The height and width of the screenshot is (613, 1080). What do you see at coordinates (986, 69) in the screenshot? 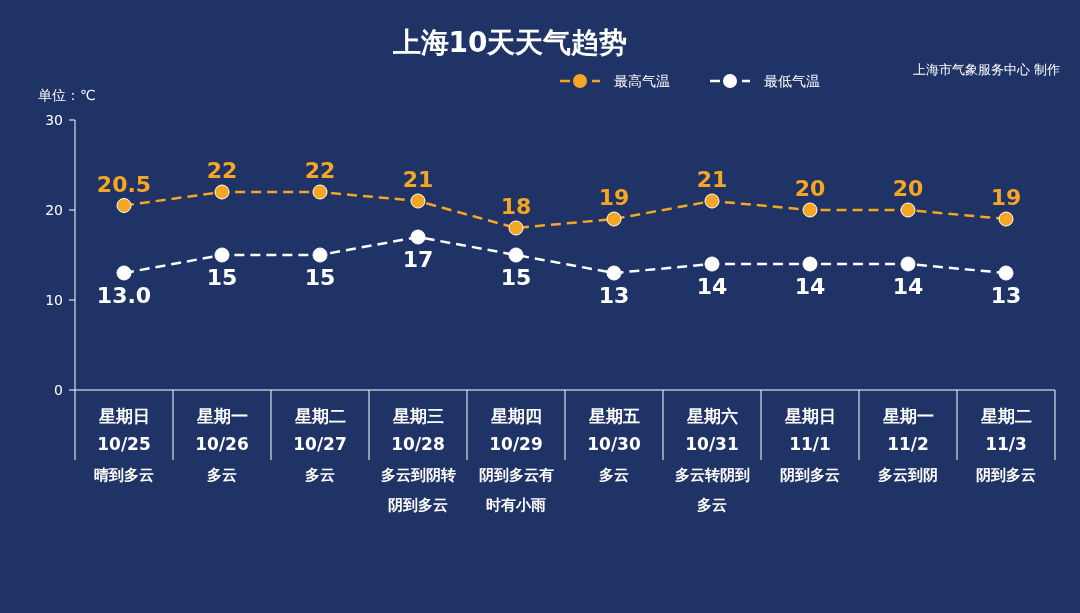
I see `text: 上海市气象服务中心 制作` at bounding box center [986, 69].